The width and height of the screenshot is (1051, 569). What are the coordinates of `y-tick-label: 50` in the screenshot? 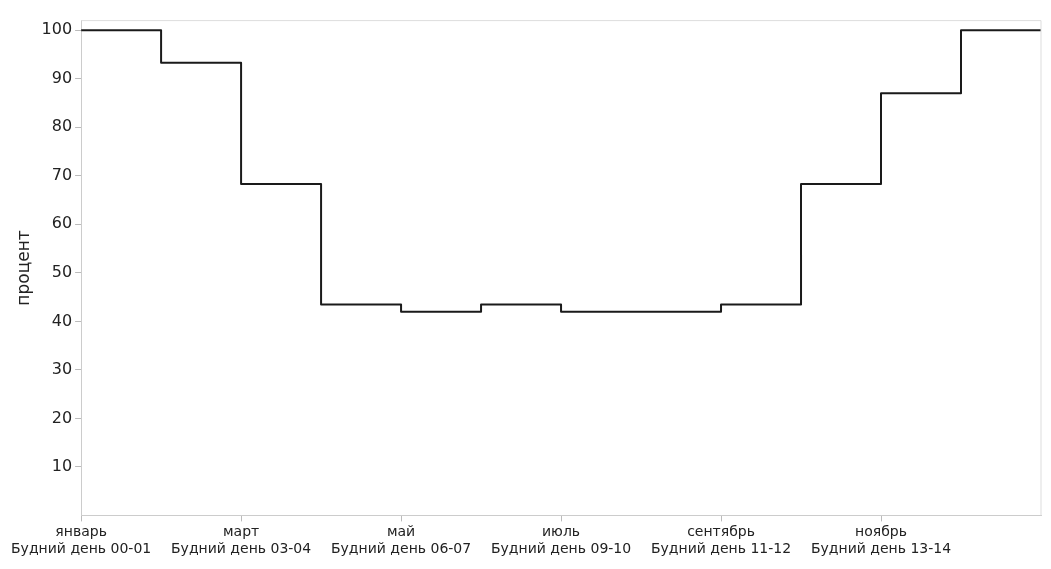 It's located at (62, 272).